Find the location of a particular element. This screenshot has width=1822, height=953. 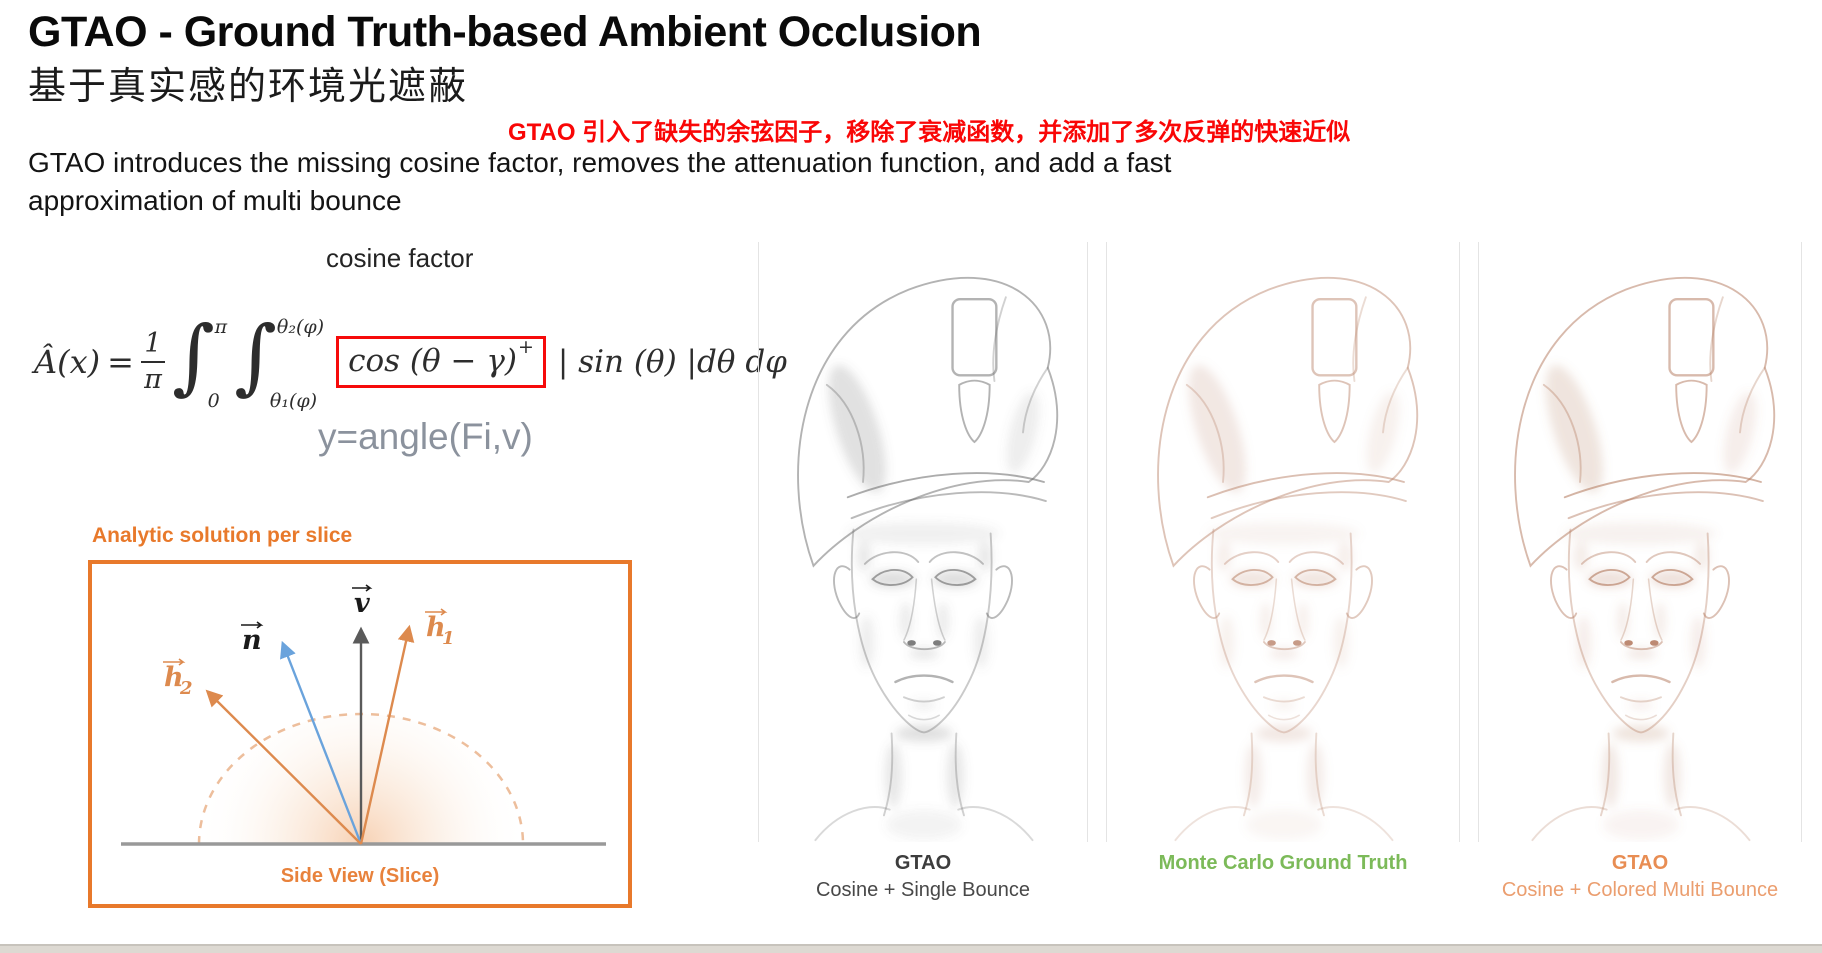

analytic-solution-label: Analytic solution per slice is located at coordinates (222, 535).